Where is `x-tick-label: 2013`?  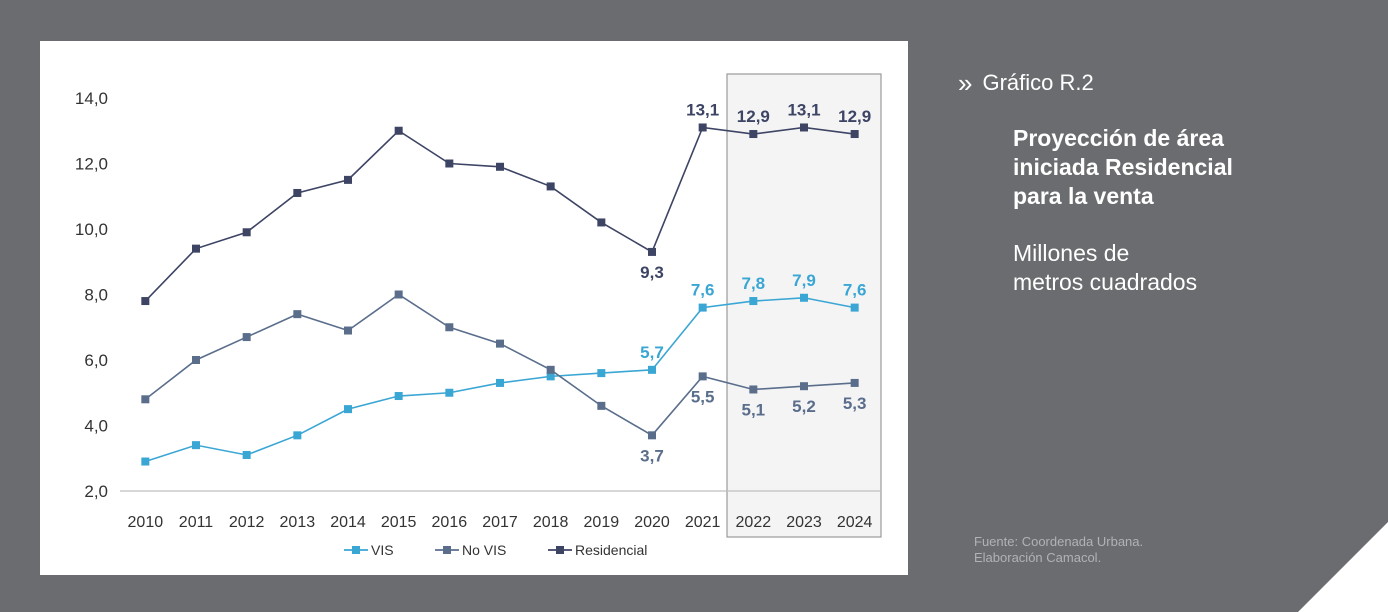
x-tick-label: 2013 is located at coordinates (298, 522).